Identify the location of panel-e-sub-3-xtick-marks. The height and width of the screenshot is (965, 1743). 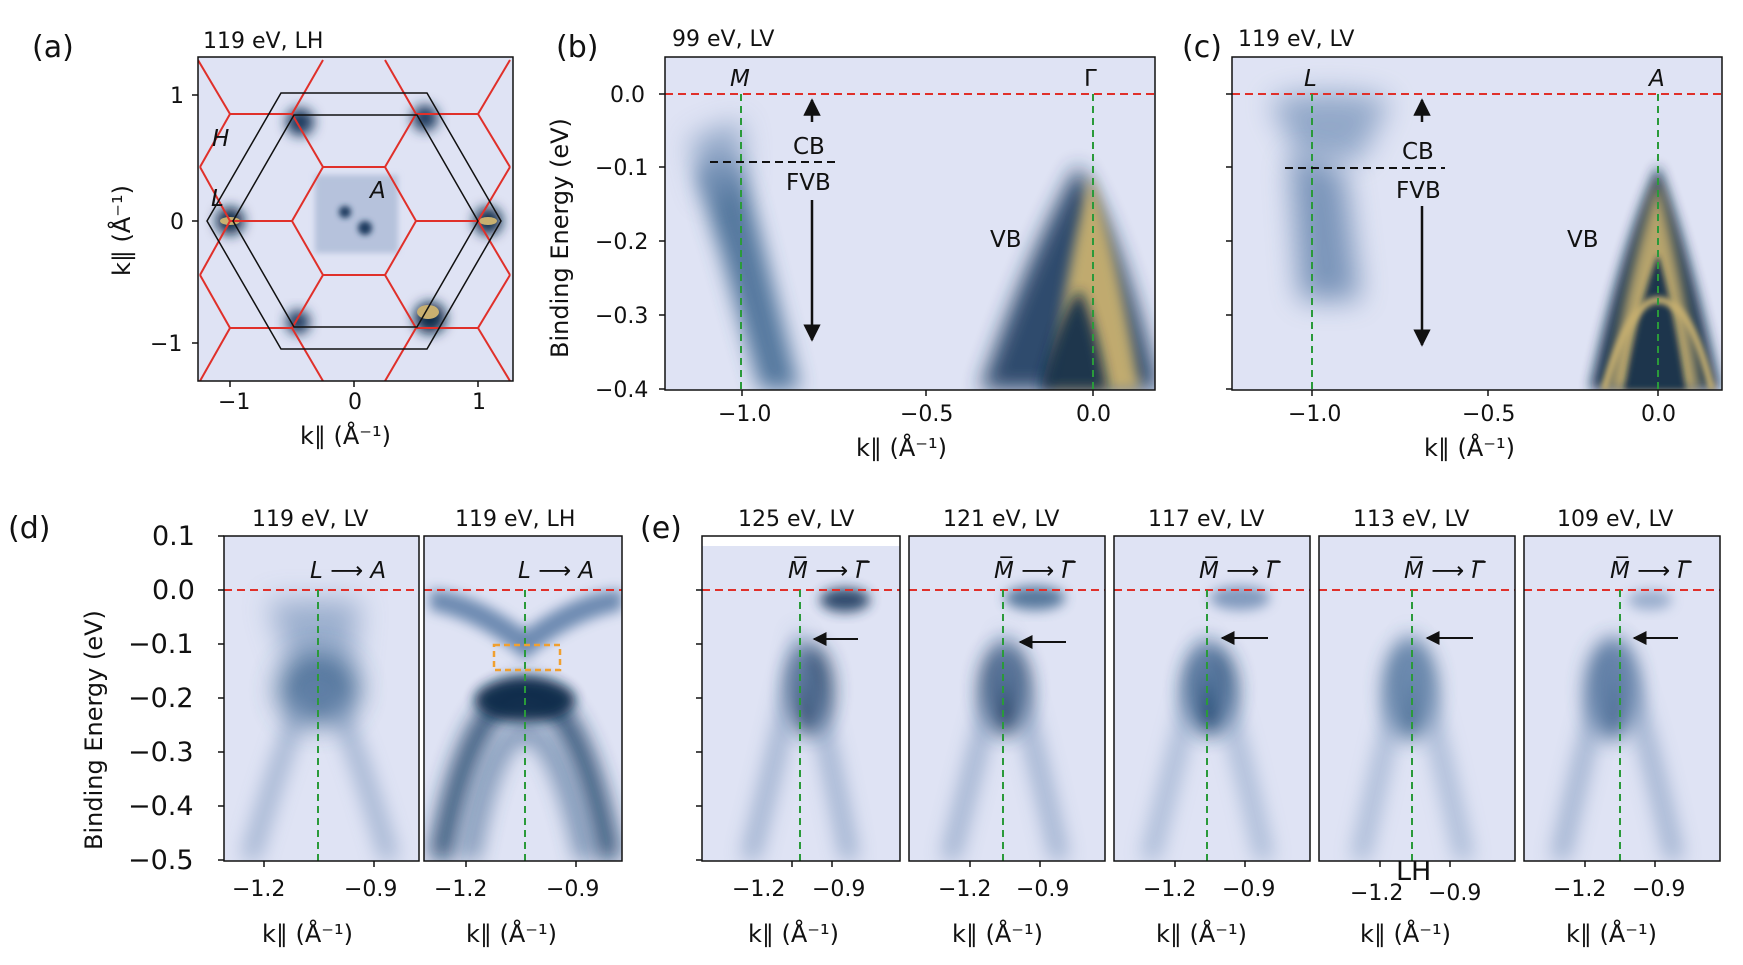
(1210, 864).